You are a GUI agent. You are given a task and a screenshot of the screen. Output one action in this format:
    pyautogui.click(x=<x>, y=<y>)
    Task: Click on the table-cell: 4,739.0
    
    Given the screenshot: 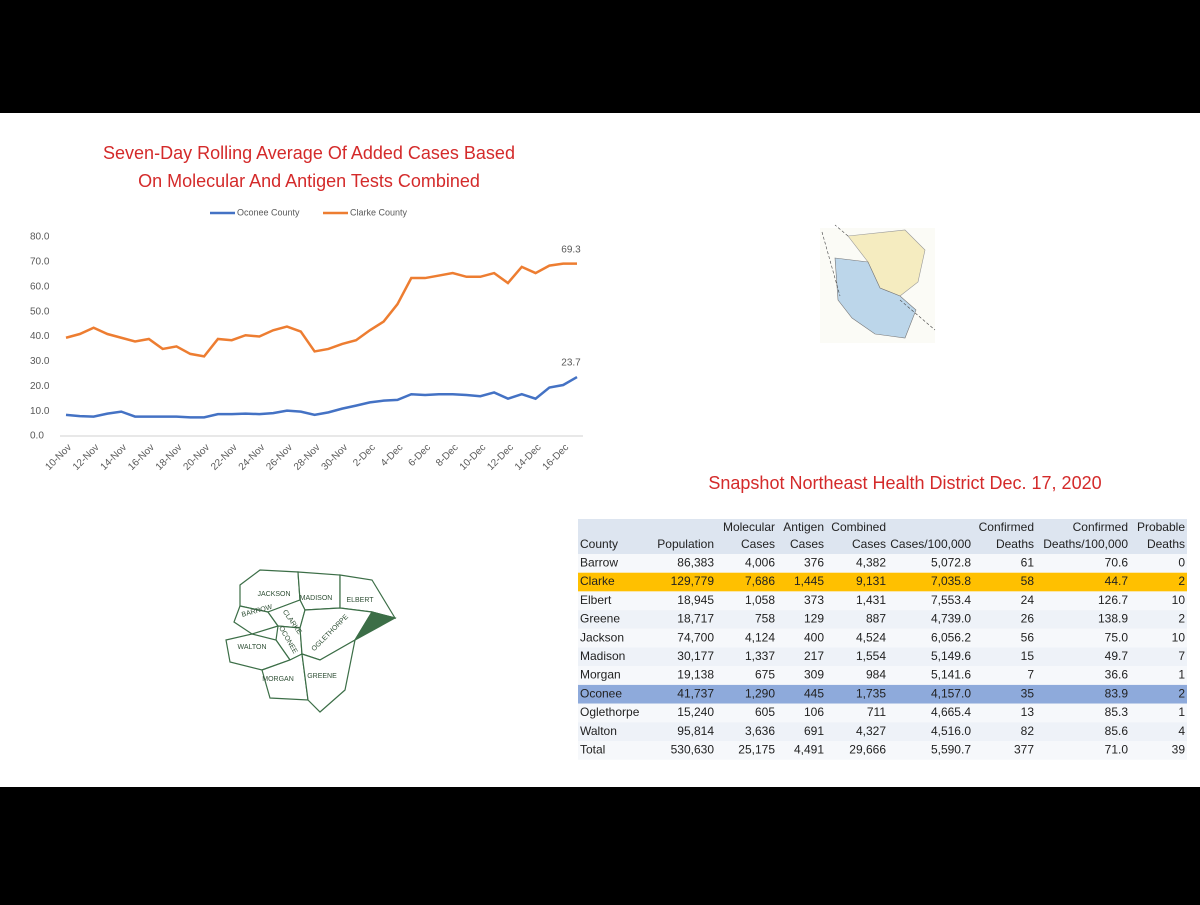 What is the action you would take?
    pyautogui.click(x=951, y=619)
    